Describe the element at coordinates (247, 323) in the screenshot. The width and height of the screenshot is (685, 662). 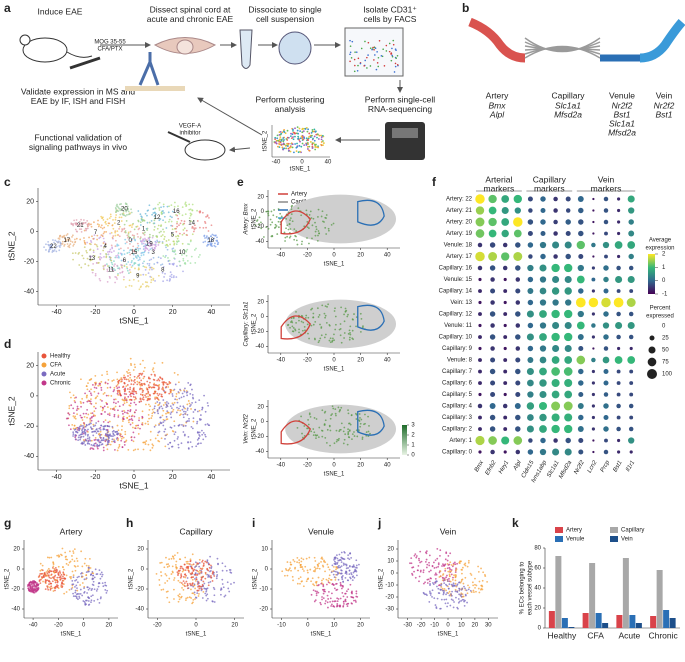
I see `label: Capillary: Slc1a1` at that location.